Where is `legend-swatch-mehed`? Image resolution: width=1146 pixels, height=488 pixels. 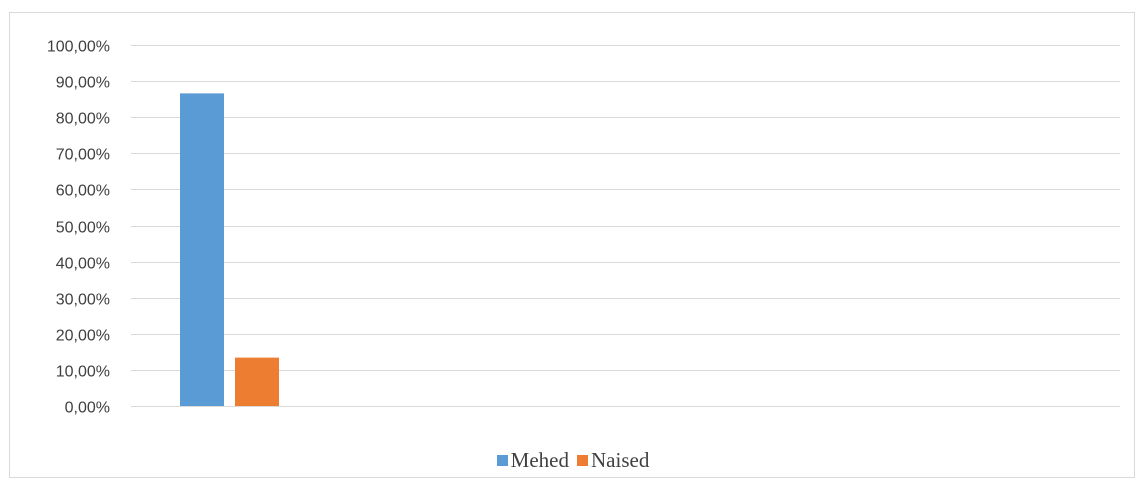 legend-swatch-mehed is located at coordinates (502, 460).